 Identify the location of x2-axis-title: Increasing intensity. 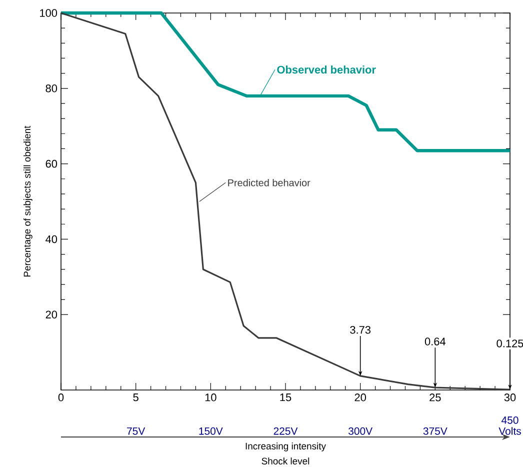
(286, 447).